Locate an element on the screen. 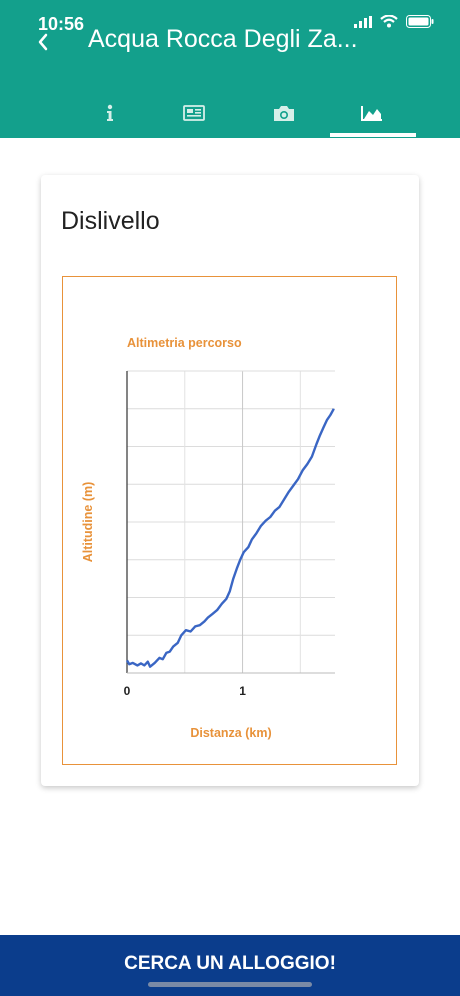 The width and height of the screenshot is (460, 996). search-accommodation-label: CERCA UN ALLOGGIO! is located at coordinates (230, 963).